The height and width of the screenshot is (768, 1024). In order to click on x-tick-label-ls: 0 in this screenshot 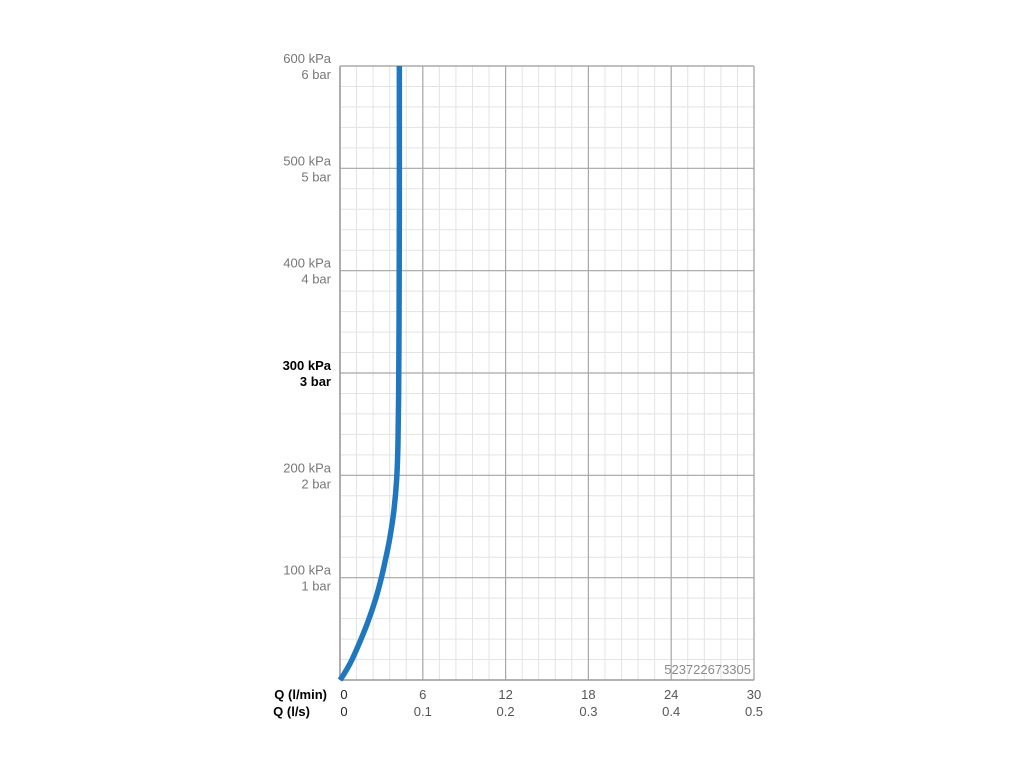, I will do `click(343, 711)`.